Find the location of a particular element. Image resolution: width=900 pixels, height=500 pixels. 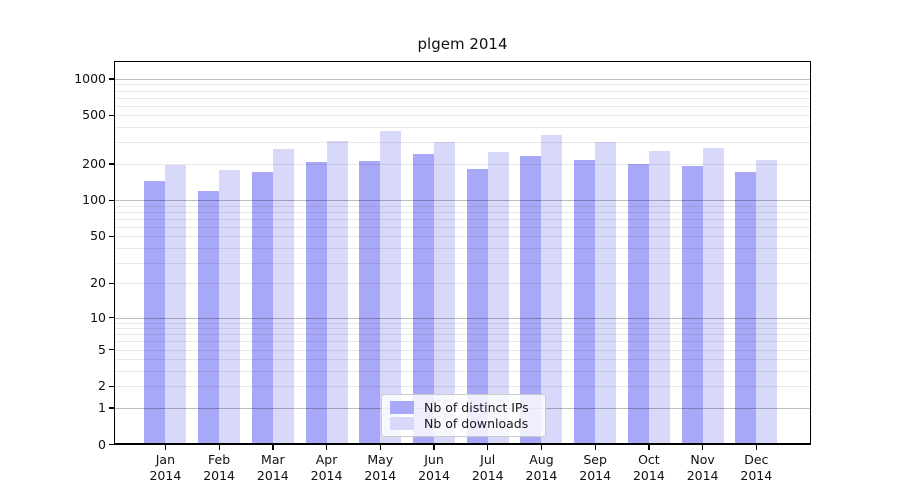

bar-downloads-jun is located at coordinates (444, 293).